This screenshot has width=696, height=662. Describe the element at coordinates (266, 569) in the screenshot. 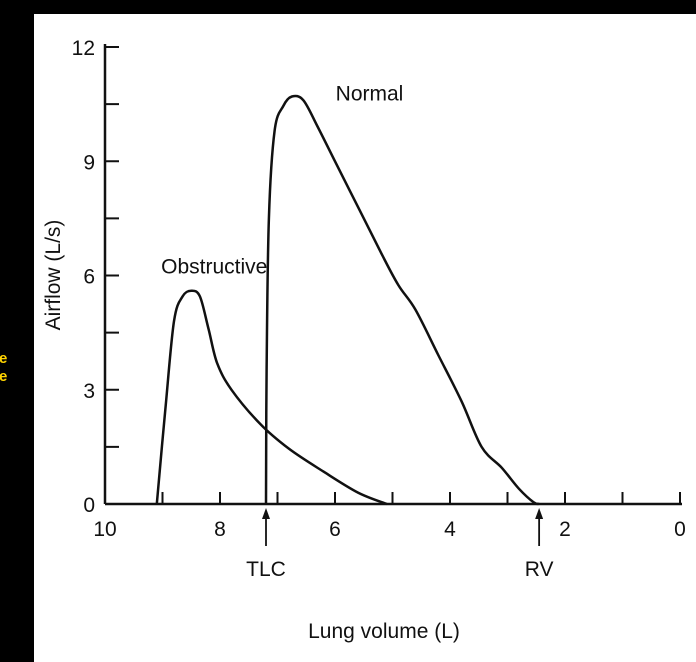

I see `tlc-label: TLC` at that location.